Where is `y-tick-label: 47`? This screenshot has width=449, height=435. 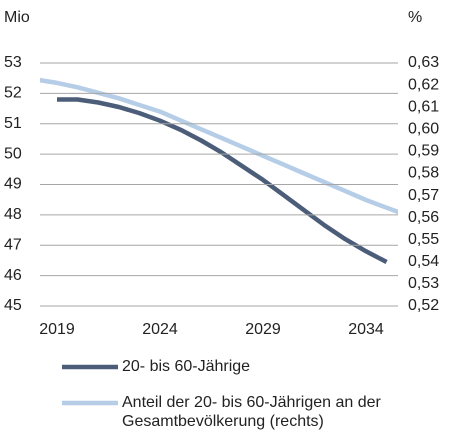
y-tick-label: 47 is located at coordinates (13, 244).